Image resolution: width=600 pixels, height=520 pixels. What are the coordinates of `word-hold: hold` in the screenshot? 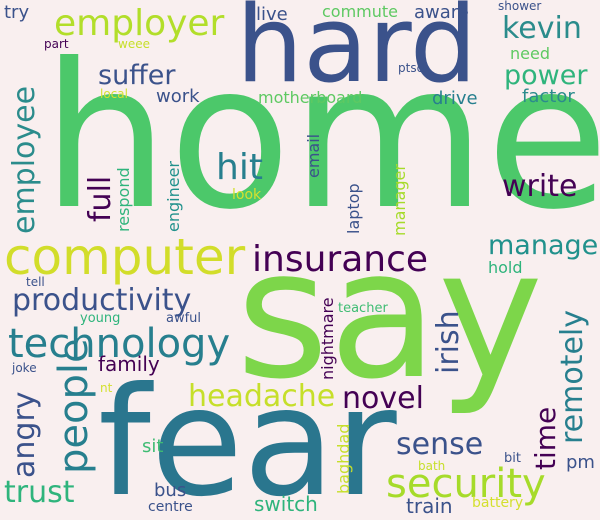 It's located at (505, 267).